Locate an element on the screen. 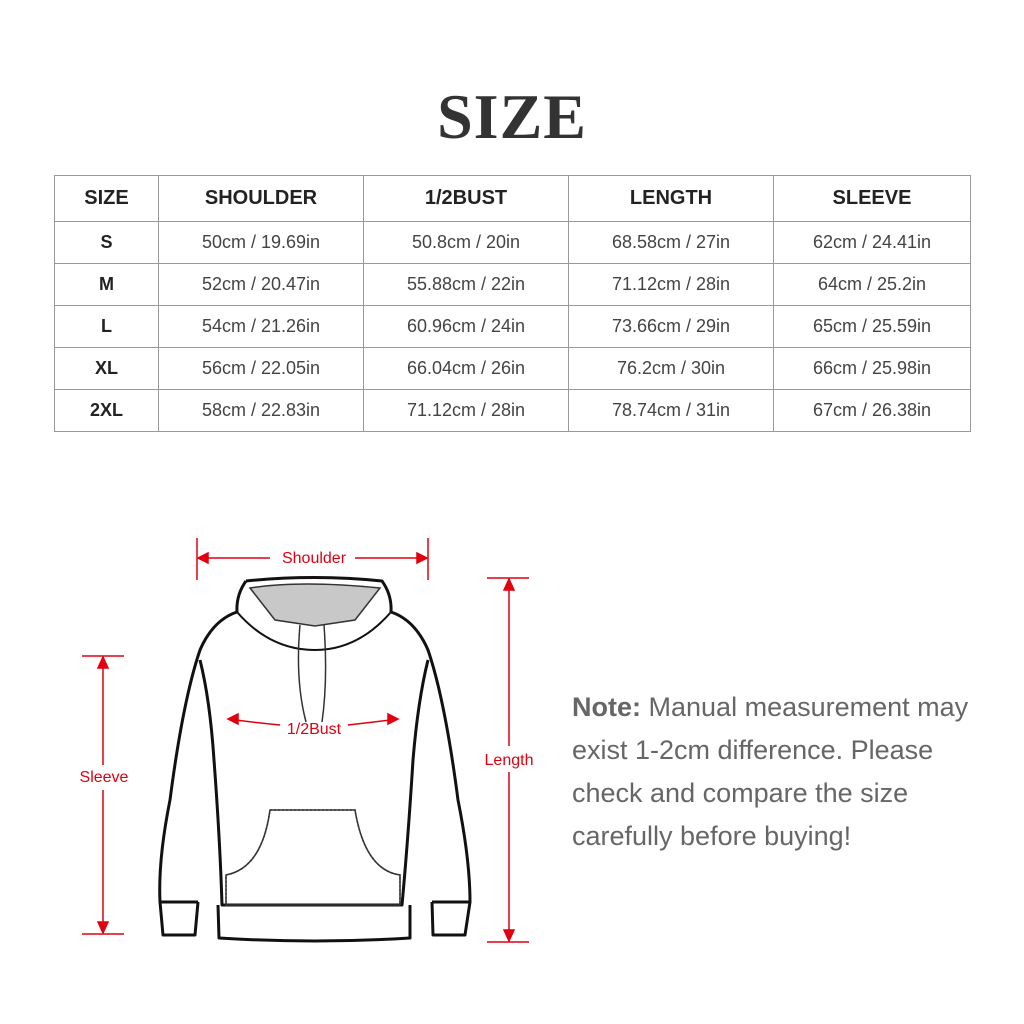 This screenshot has height=1024, width=1024. measure-cell: 54cm / 21.26in is located at coordinates (261, 326).